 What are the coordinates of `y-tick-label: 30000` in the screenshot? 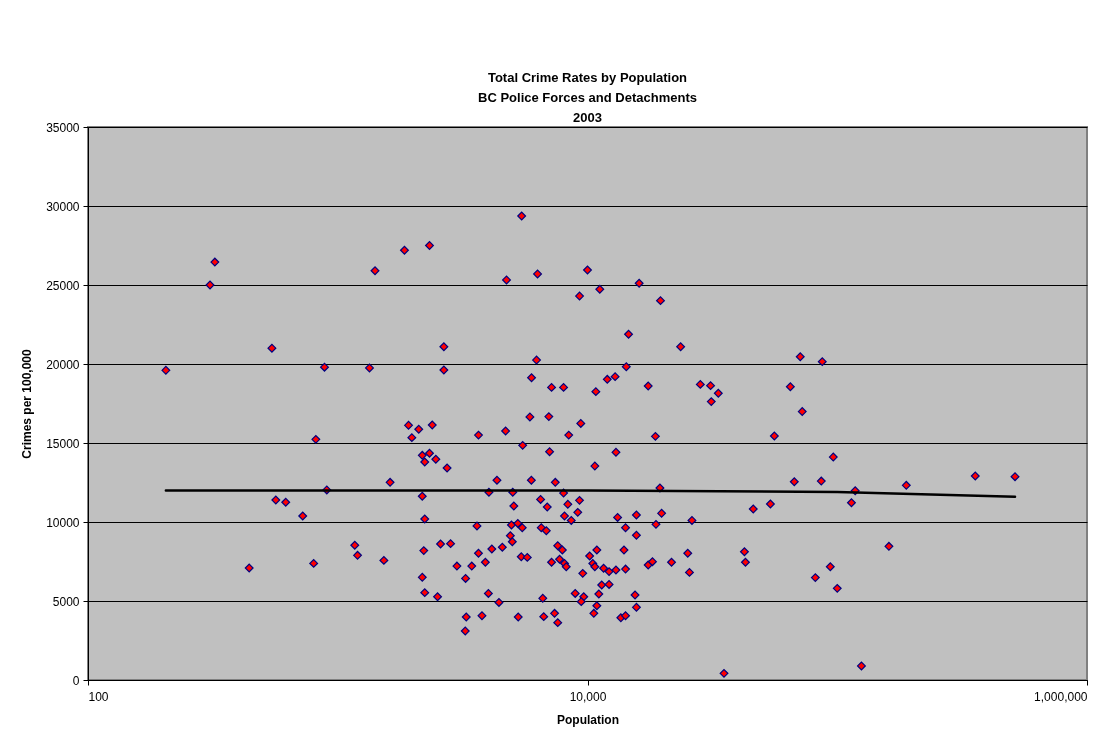 It's located at (63, 206).